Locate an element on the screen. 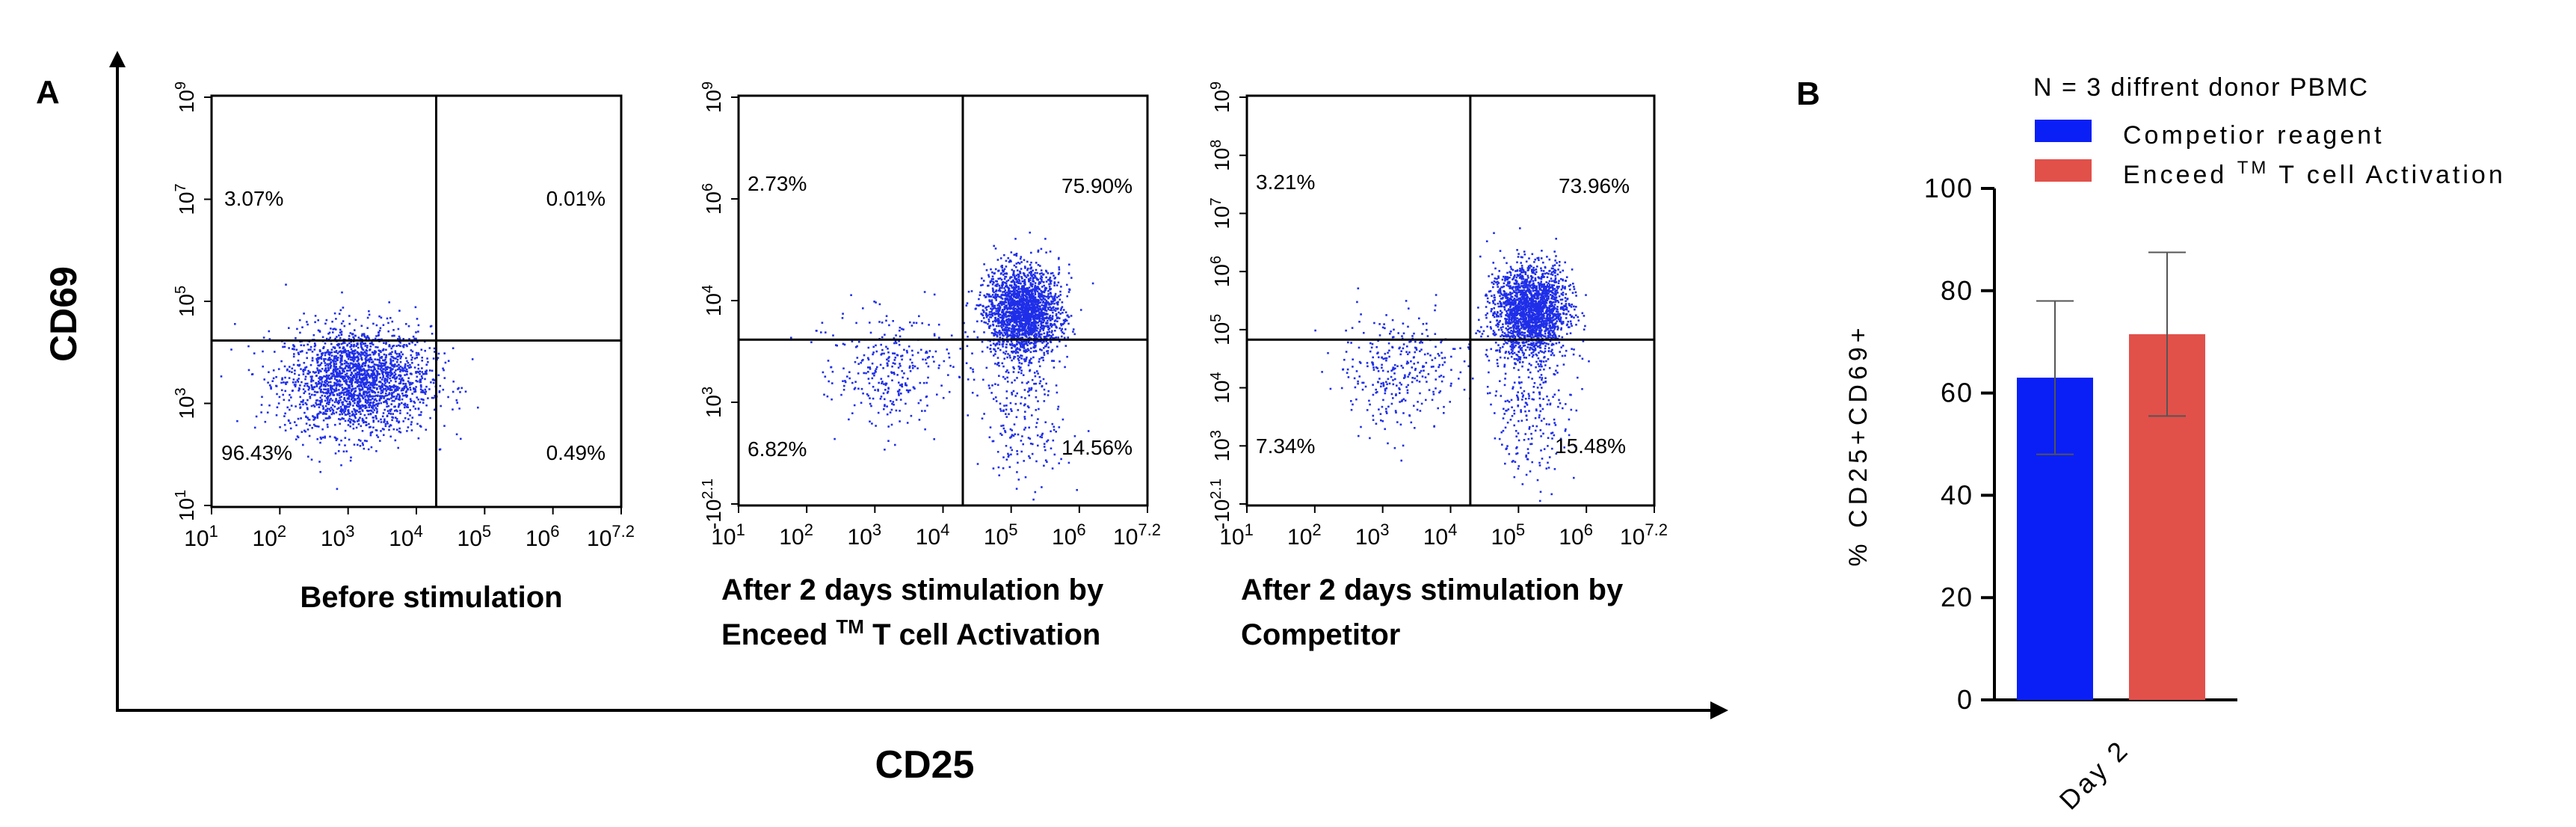 This screenshot has width=2576, height=827. y-tick-exponent: 2.1 is located at coordinates (708, 489).